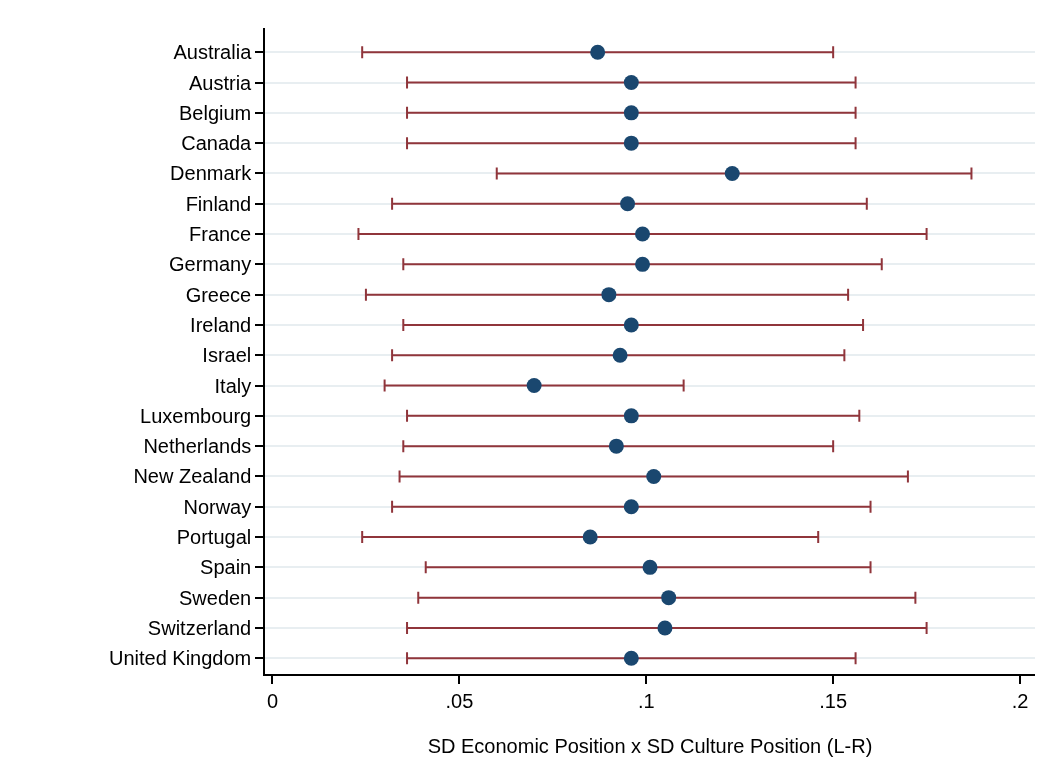 This screenshot has height=769, width=1053. What do you see at coordinates (233, 385) in the screenshot?
I see `y-tick-label: Italy` at bounding box center [233, 385].